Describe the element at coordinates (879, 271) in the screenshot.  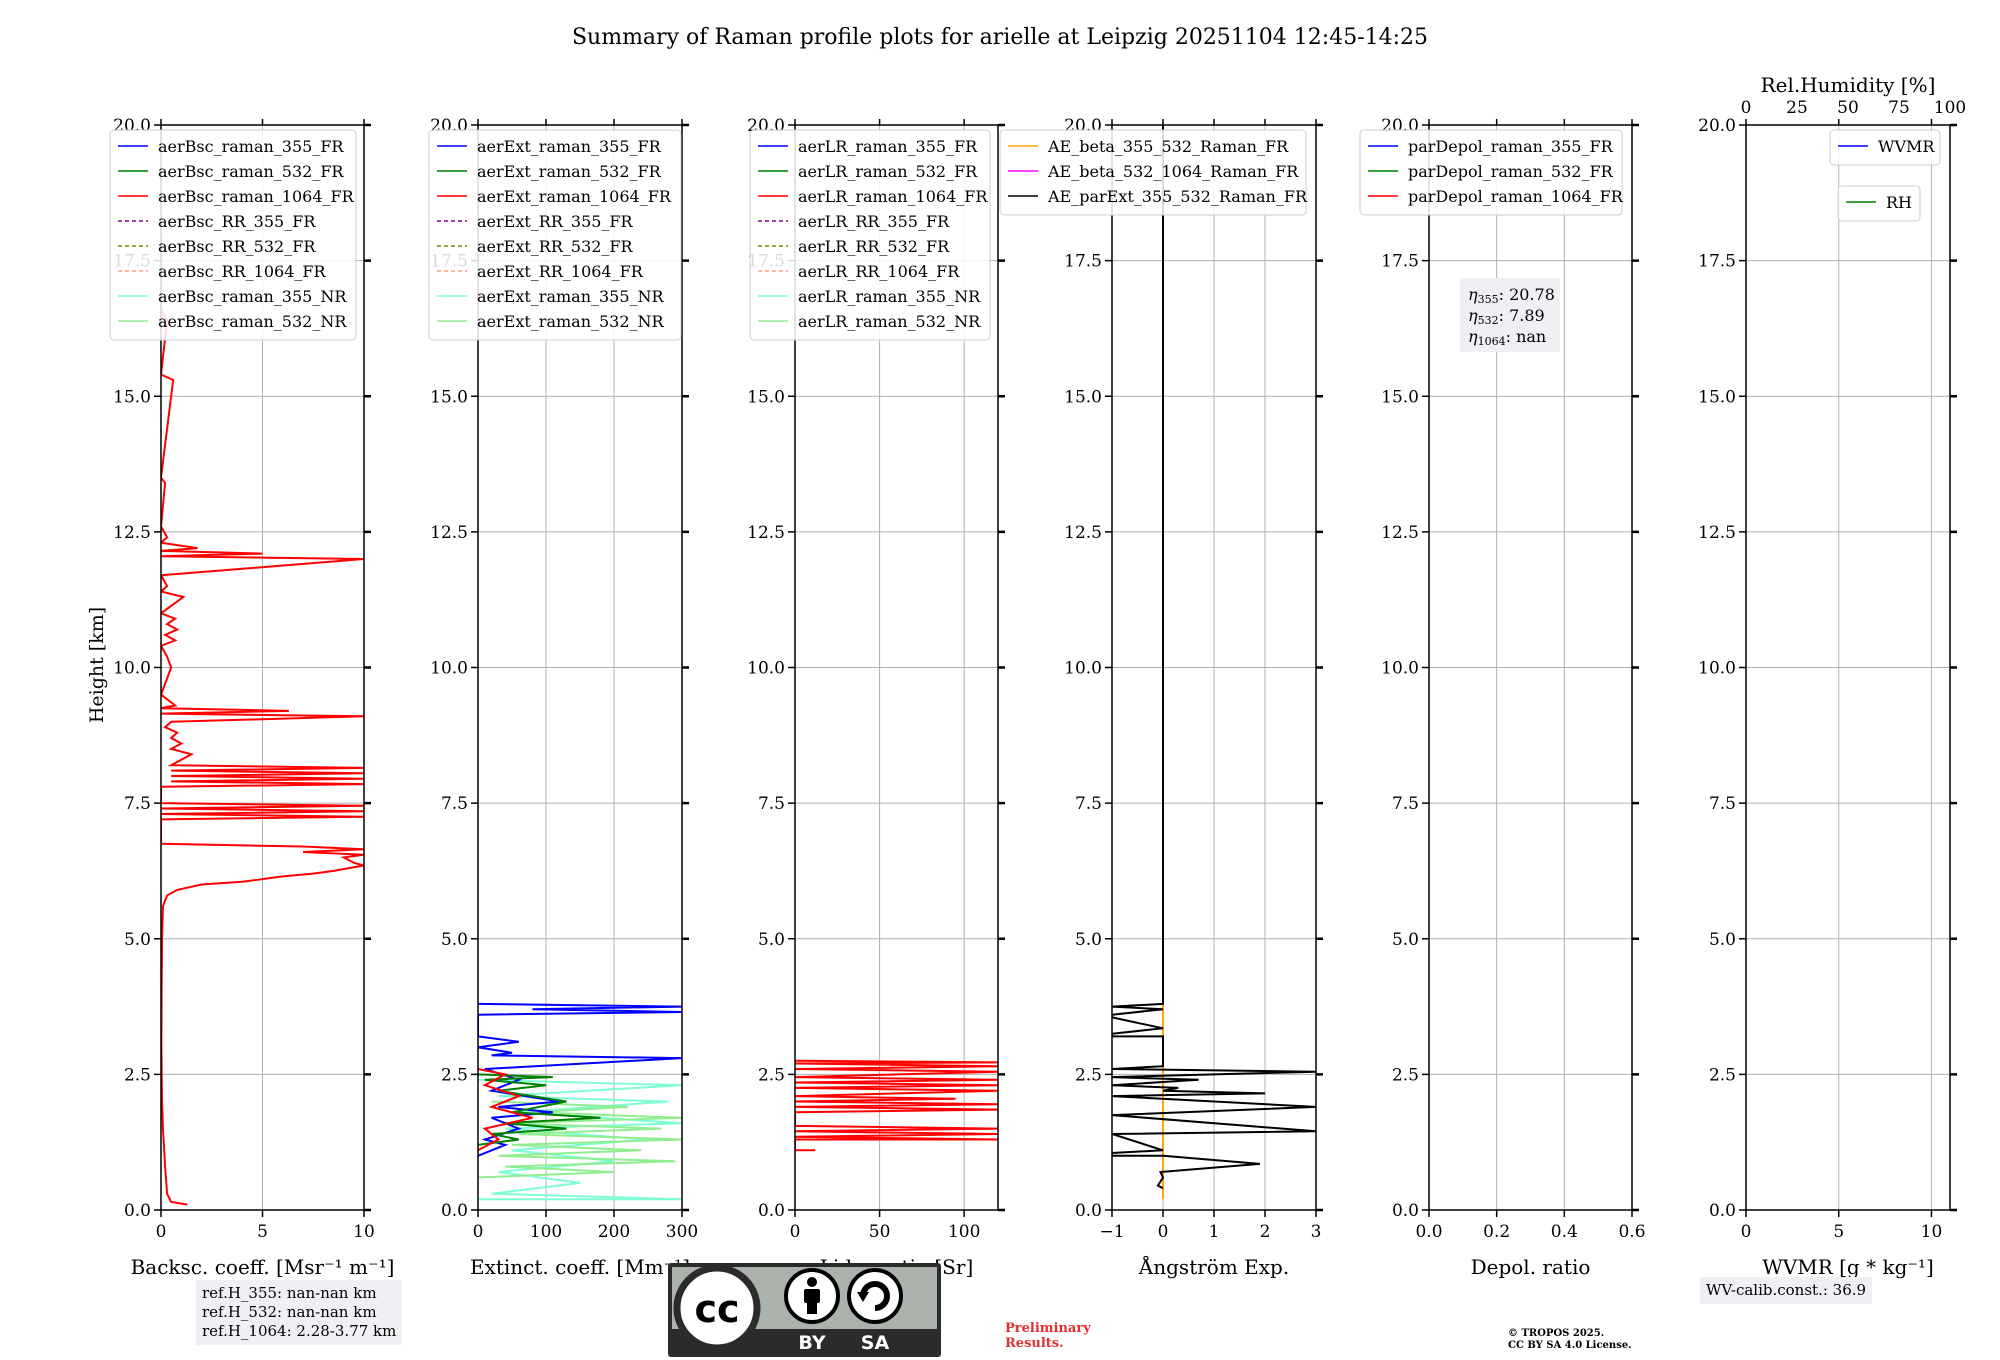
I see `legend-label: aerLR_RR_1064_FR` at that location.